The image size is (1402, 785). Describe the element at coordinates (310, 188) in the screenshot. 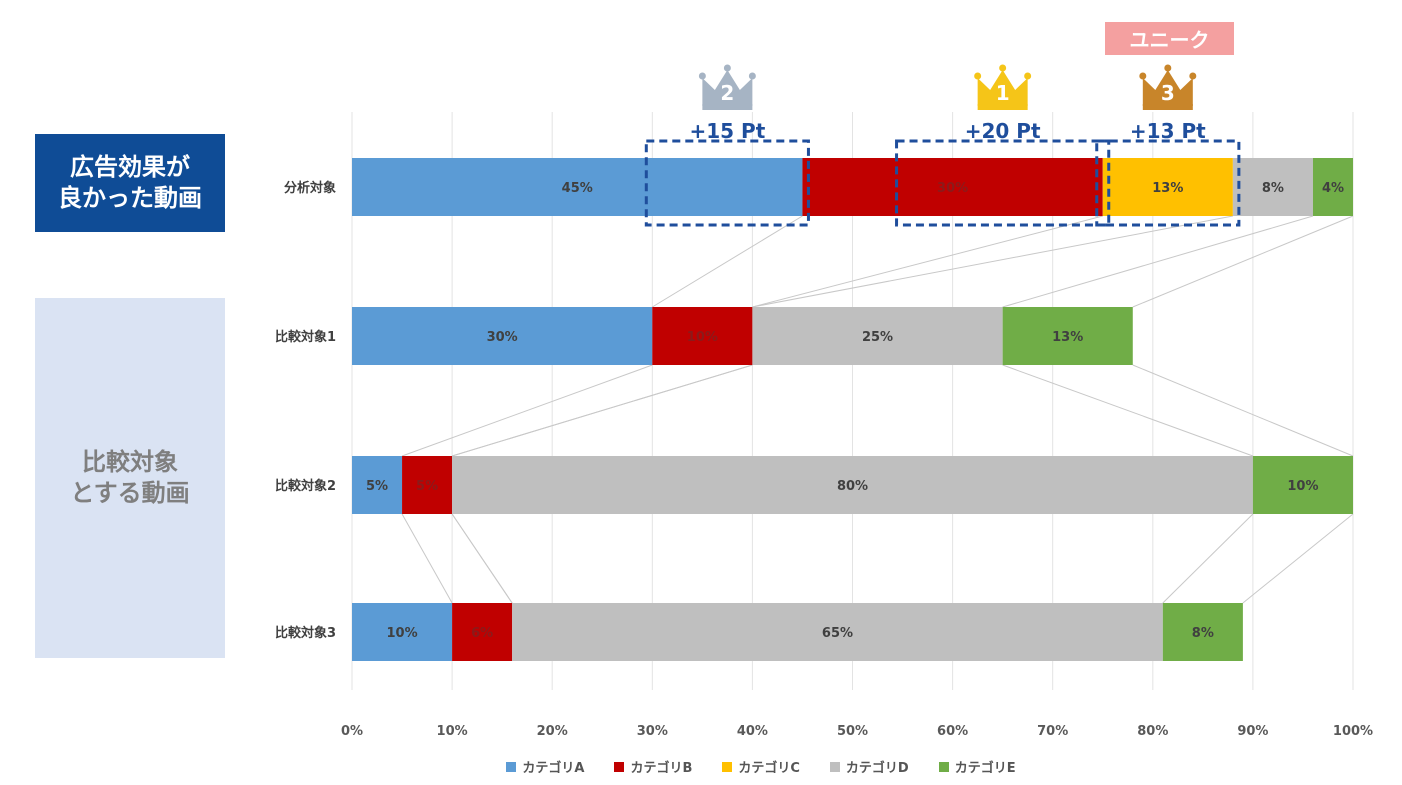

I see `row-label: 分析対象` at that location.